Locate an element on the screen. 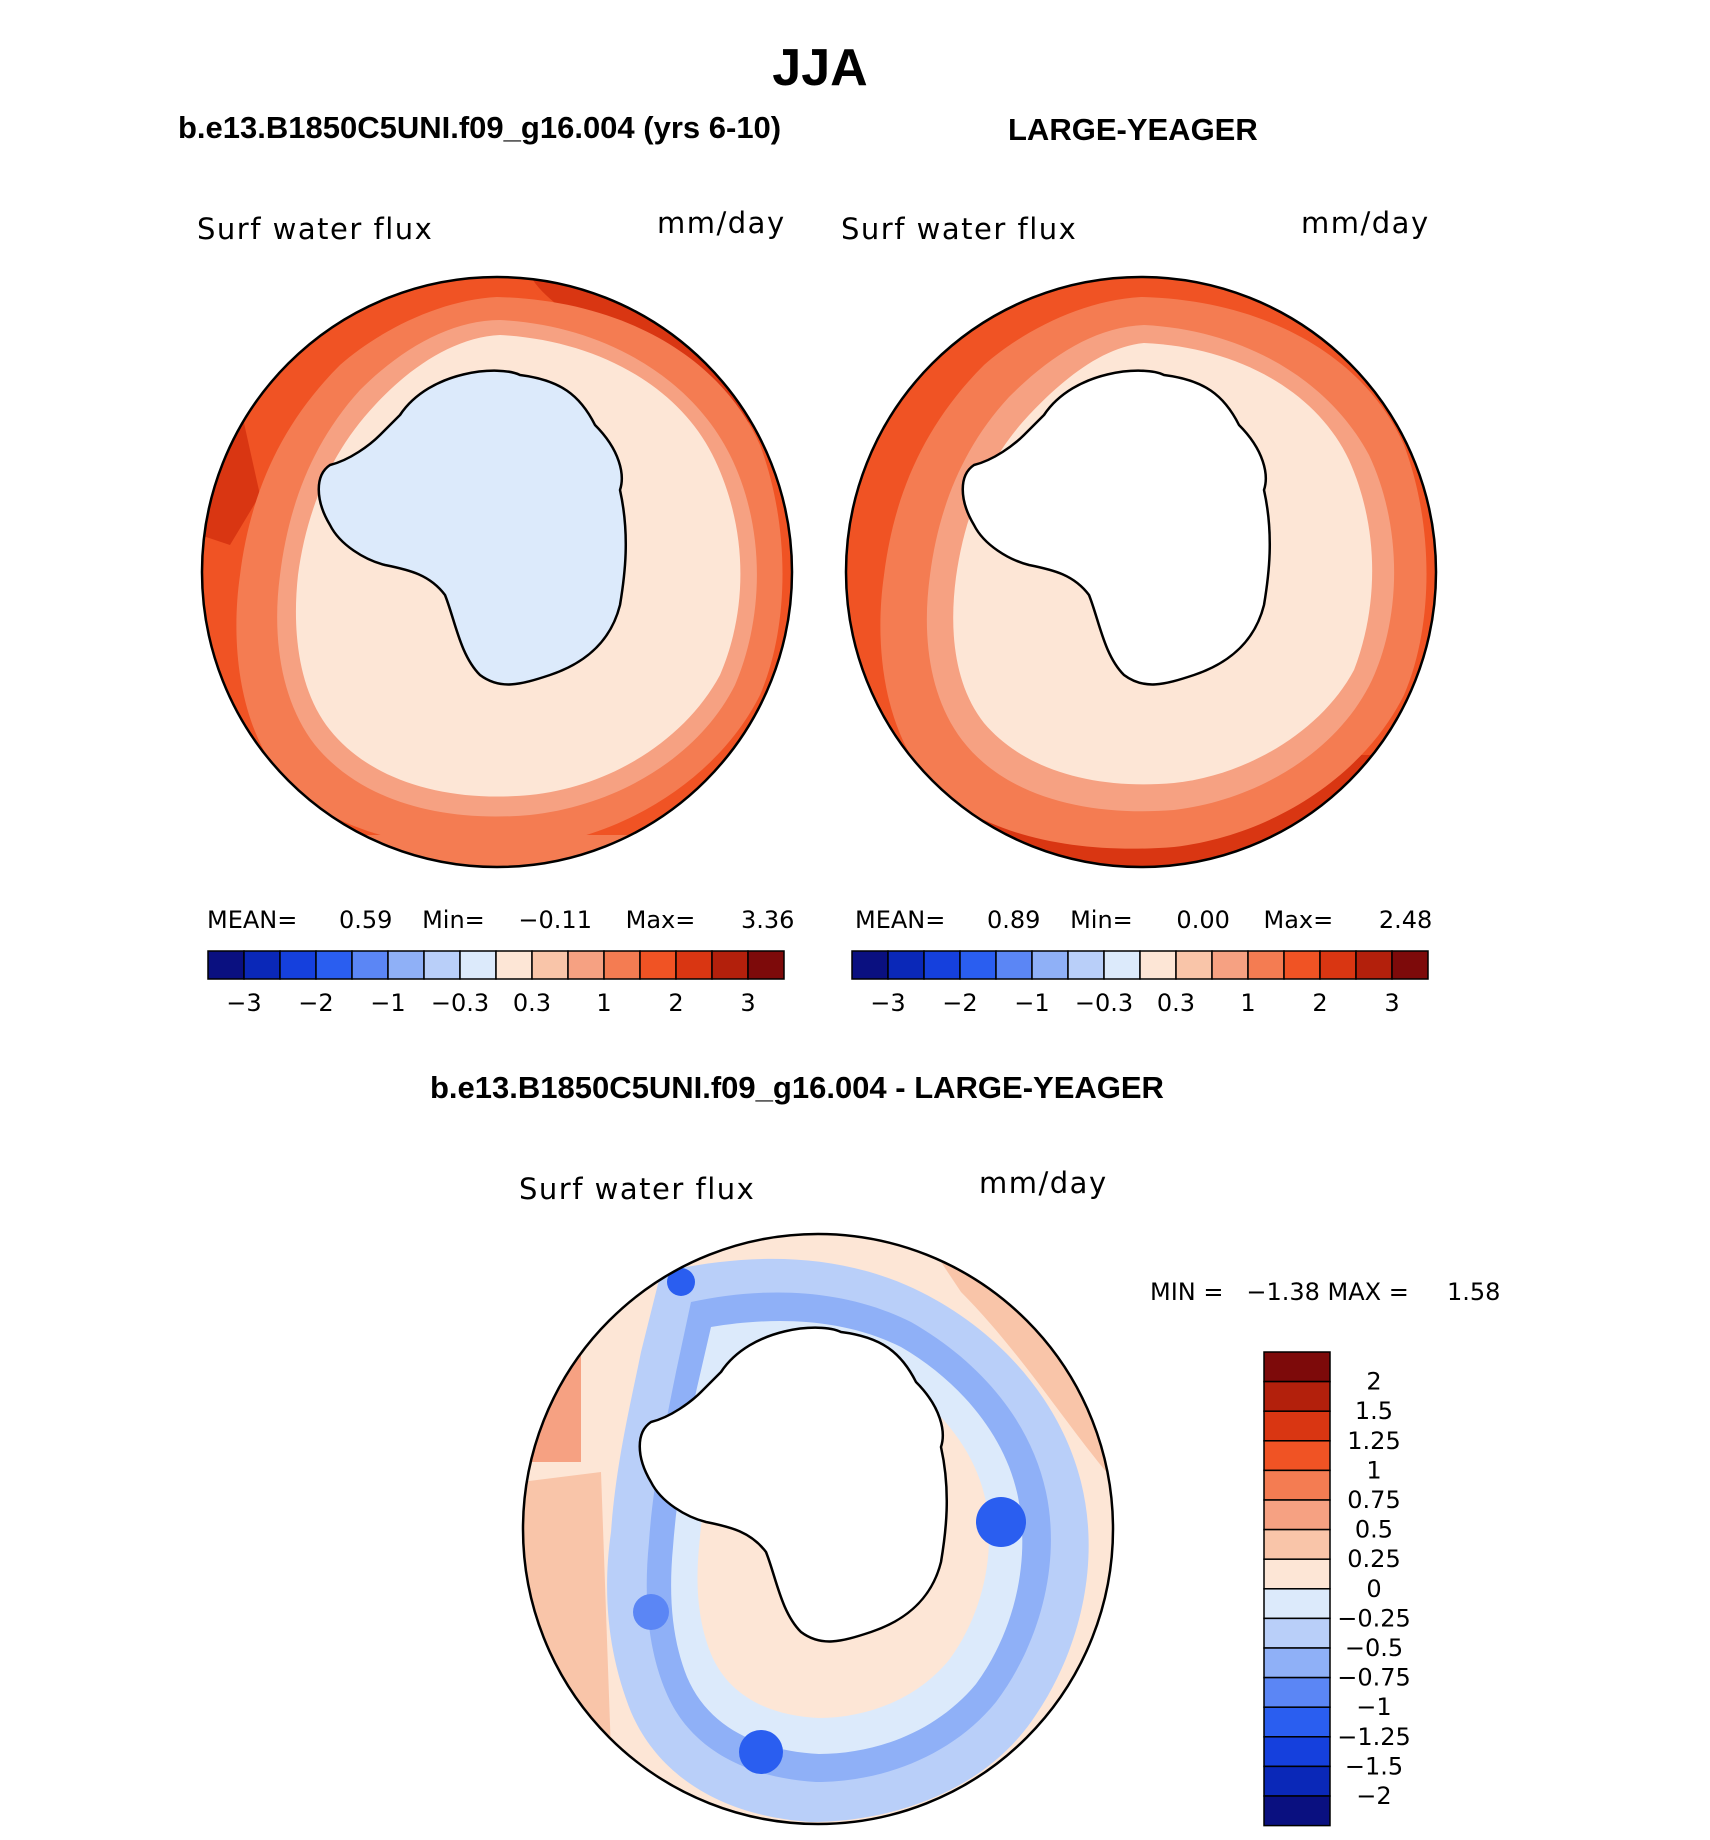 This screenshot has height=1840, width=1710. colorbar-tick-label: 0.75 is located at coordinates (1373, 1500).